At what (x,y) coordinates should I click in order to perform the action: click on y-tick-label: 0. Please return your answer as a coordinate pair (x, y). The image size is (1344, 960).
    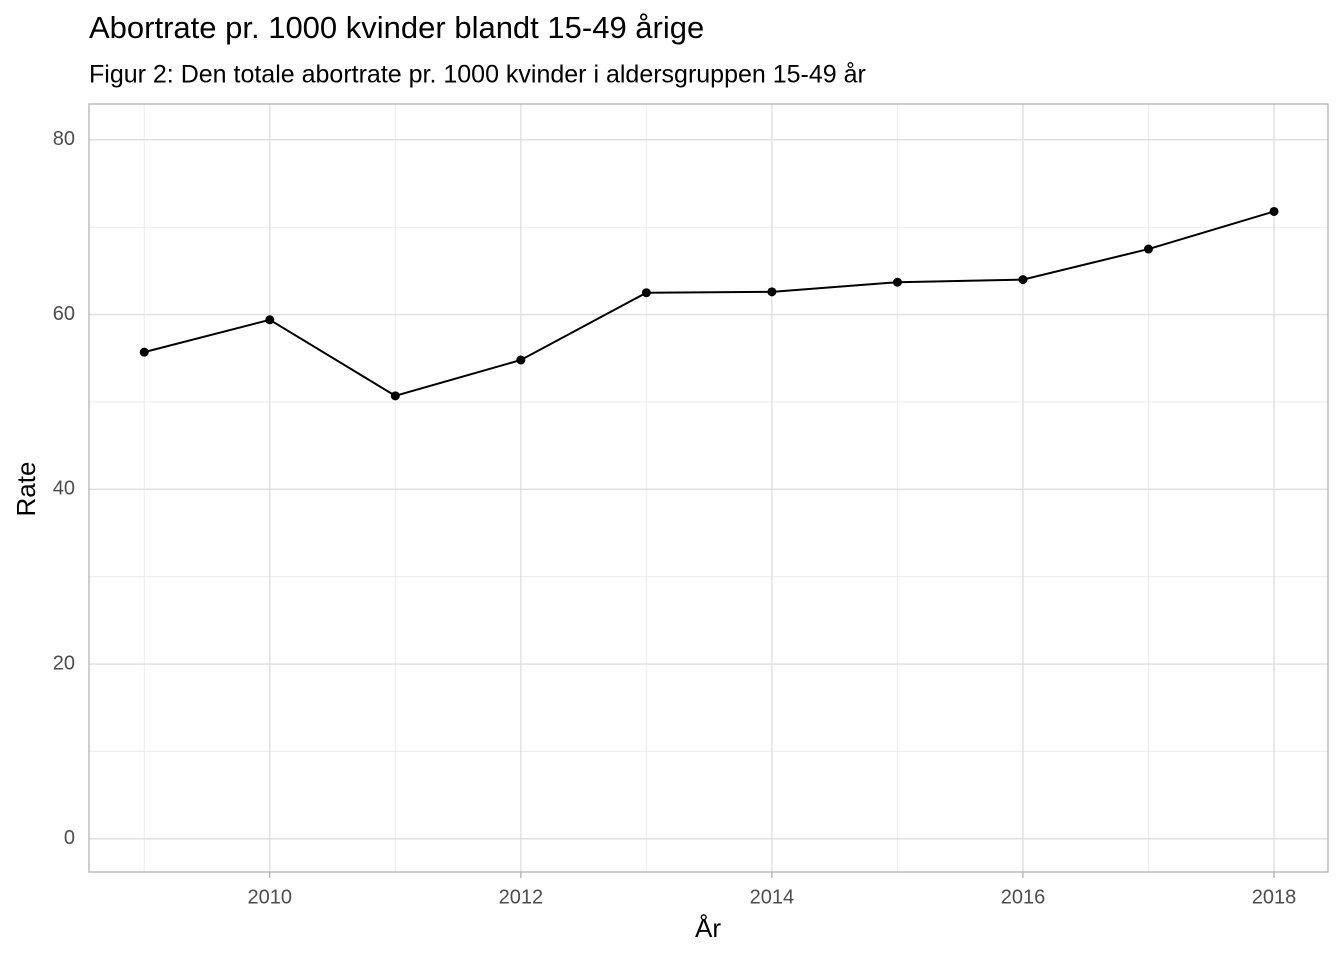
    Looking at the image, I should click on (69, 838).